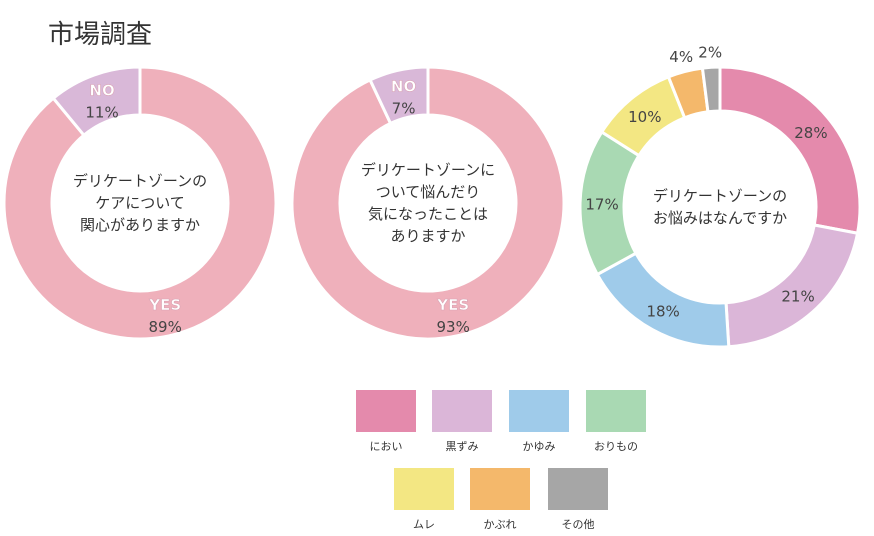  Describe the element at coordinates (101, 113) in the screenshot. I see `slice-value-NO: 11%` at that location.